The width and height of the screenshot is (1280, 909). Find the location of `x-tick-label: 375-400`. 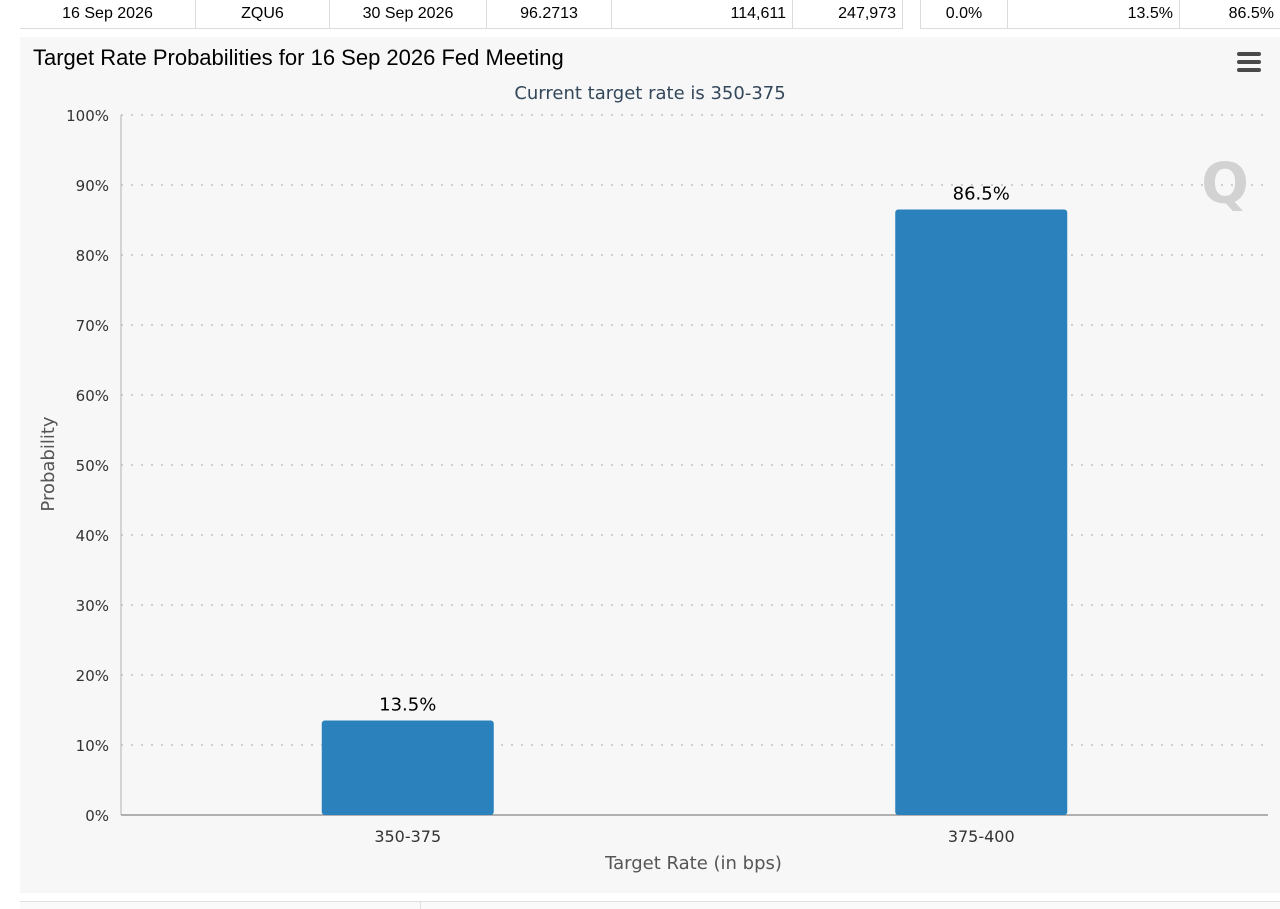

x-tick-label: 375-400 is located at coordinates (981, 836).